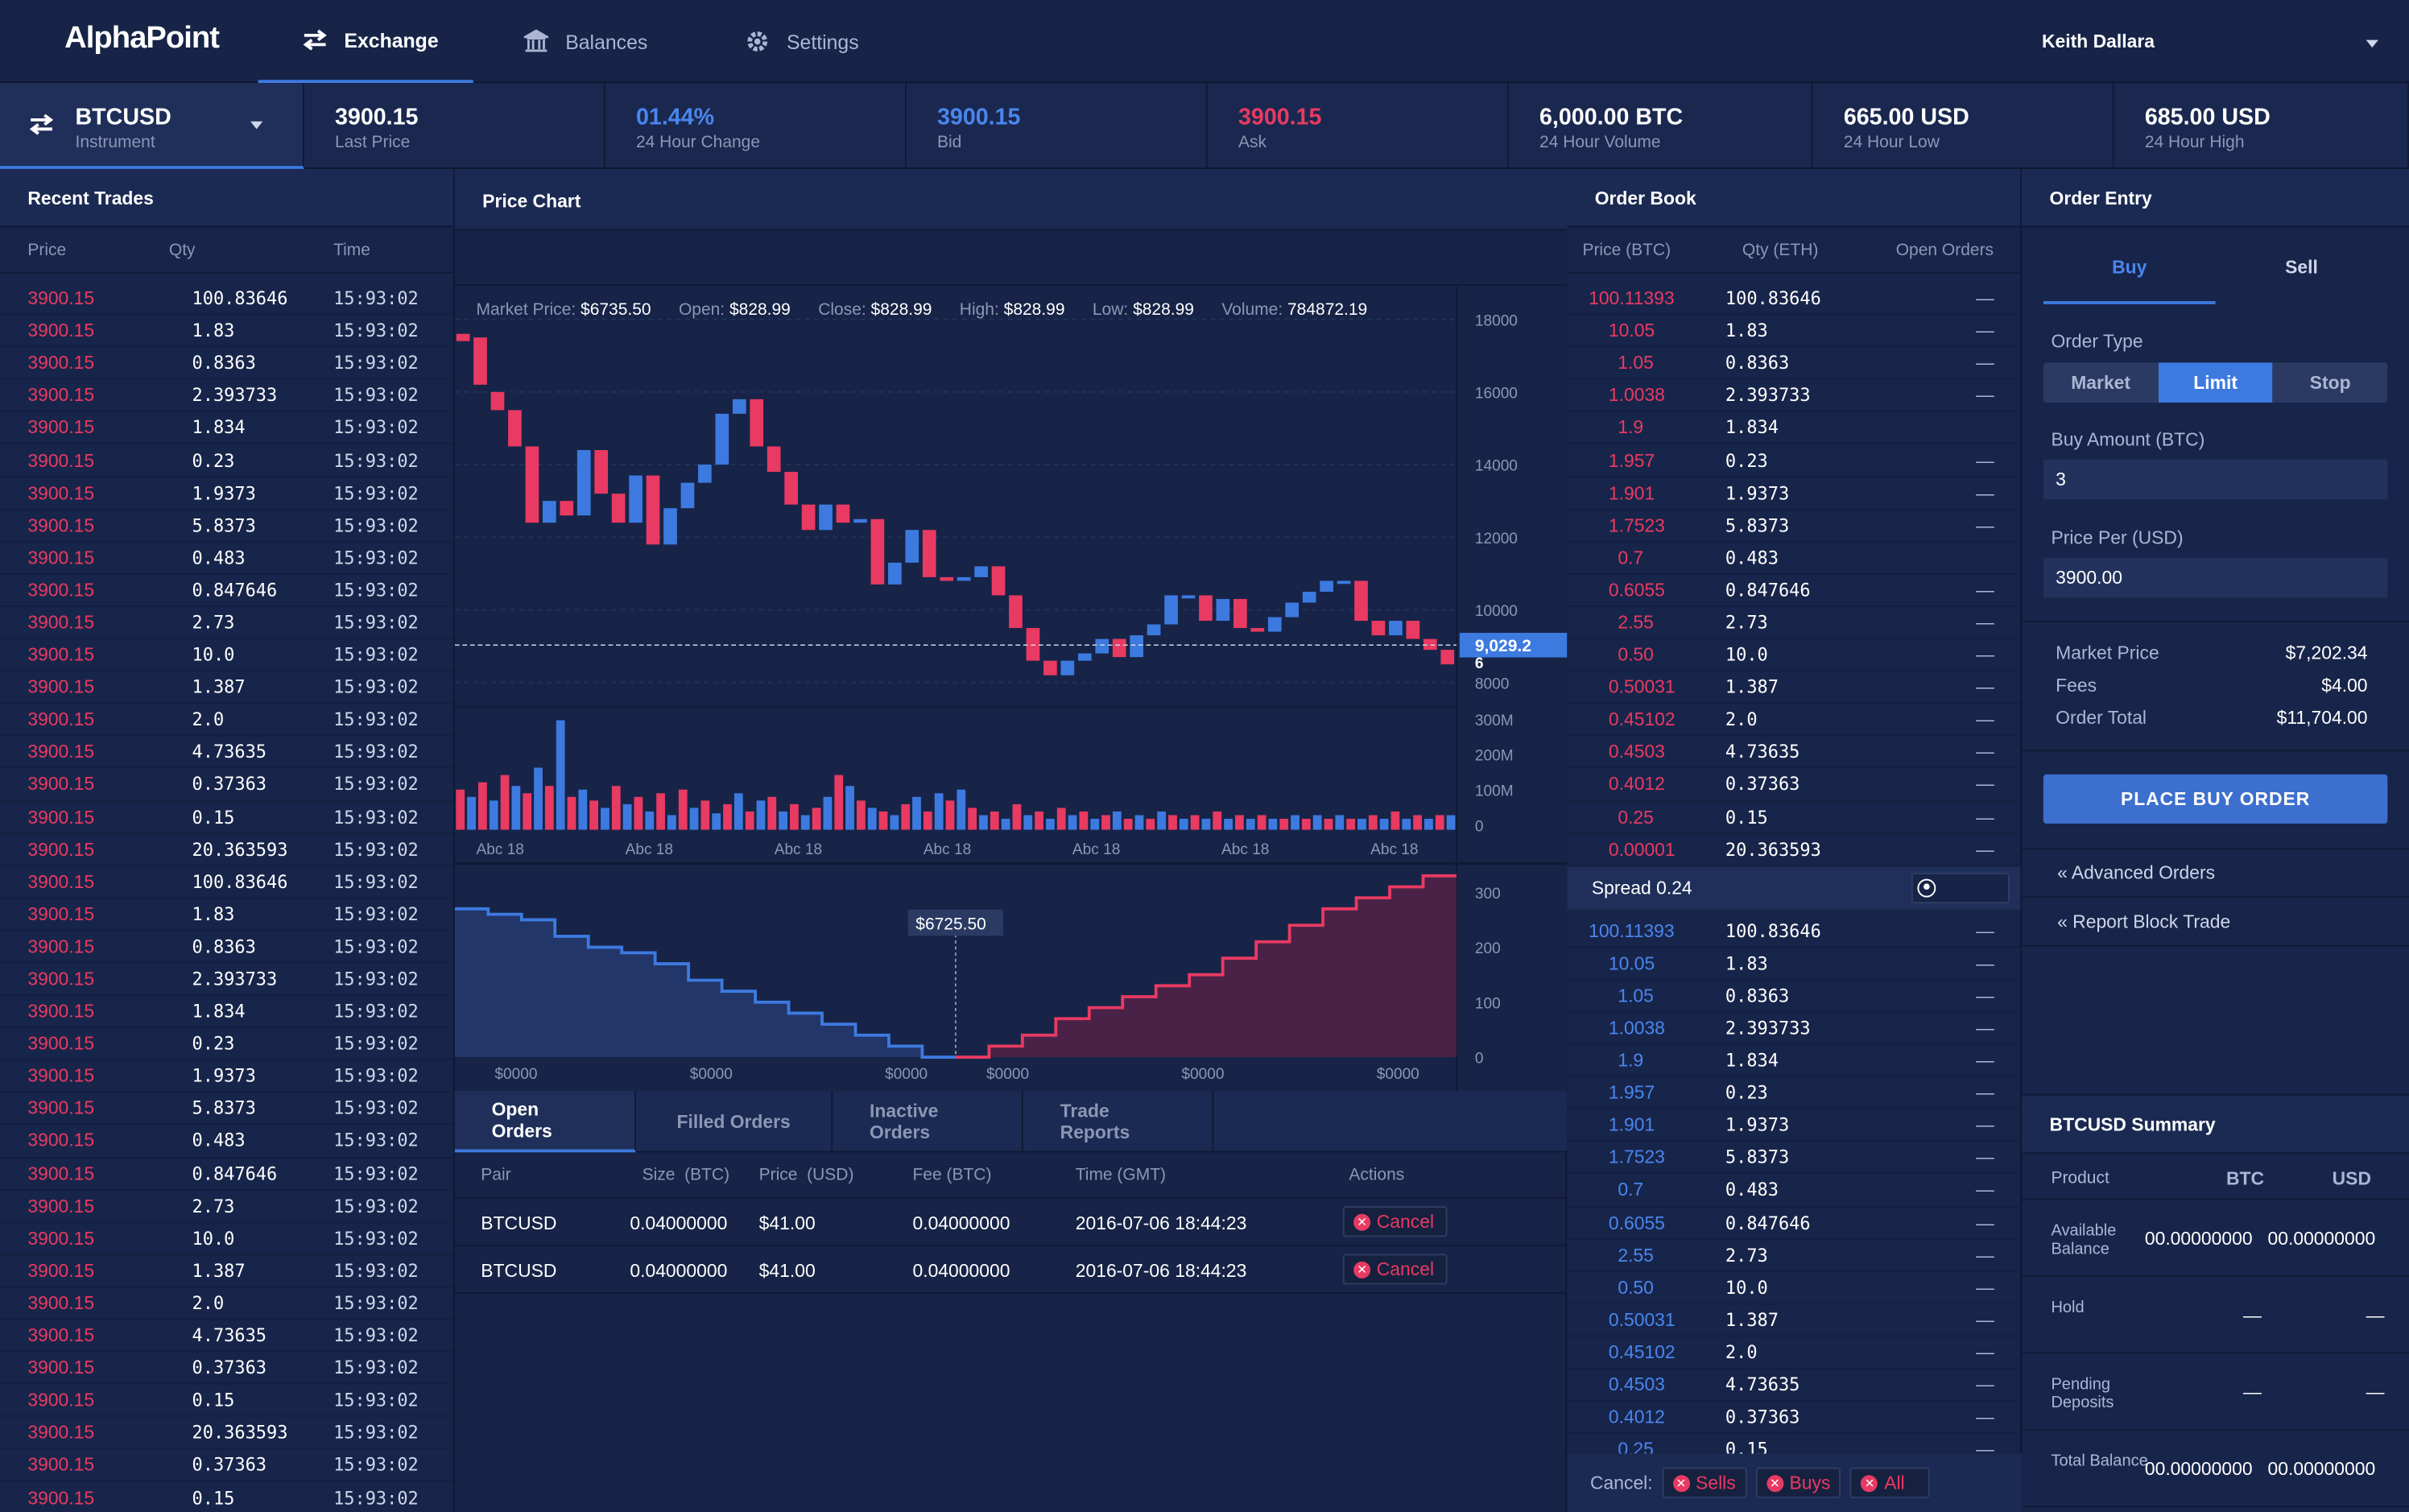  What do you see at coordinates (2215, 479) in the screenshot?
I see `buy-amount-input: 3` at bounding box center [2215, 479].